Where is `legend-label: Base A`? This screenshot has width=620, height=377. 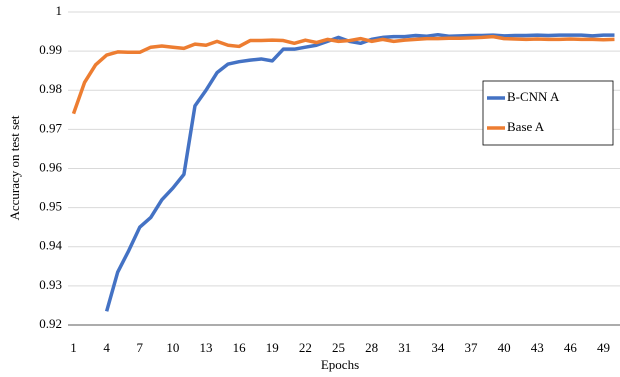
legend-label: Base A is located at coordinates (526, 126).